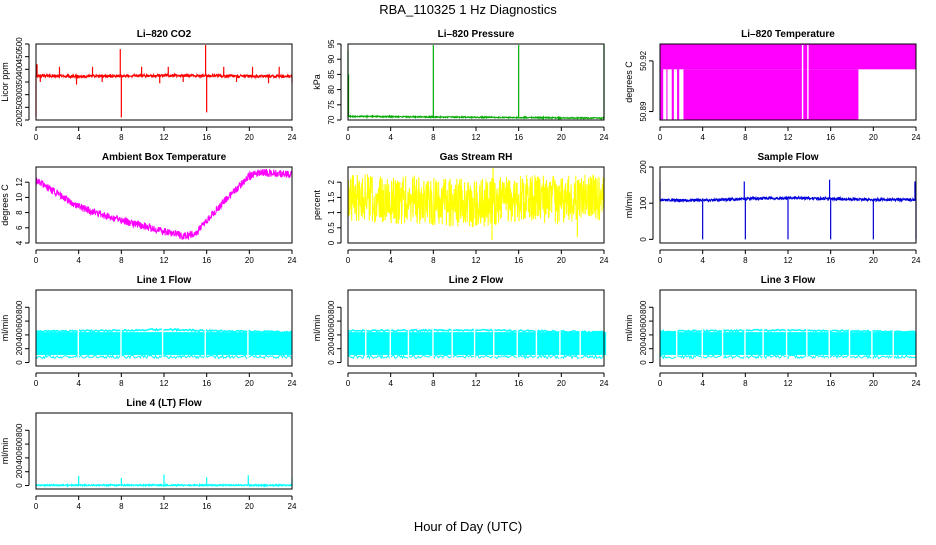 The height and width of the screenshot is (545, 936). Describe the element at coordinates (476, 34) in the screenshot. I see `panel-2-title: Li–820 Pressure` at that location.